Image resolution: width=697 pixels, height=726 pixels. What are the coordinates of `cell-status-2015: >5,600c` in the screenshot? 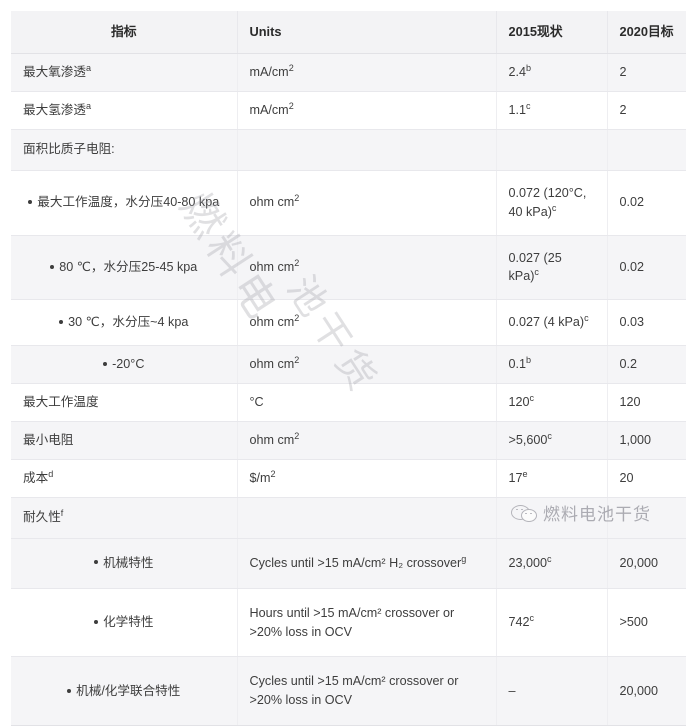 It's located at (552, 440).